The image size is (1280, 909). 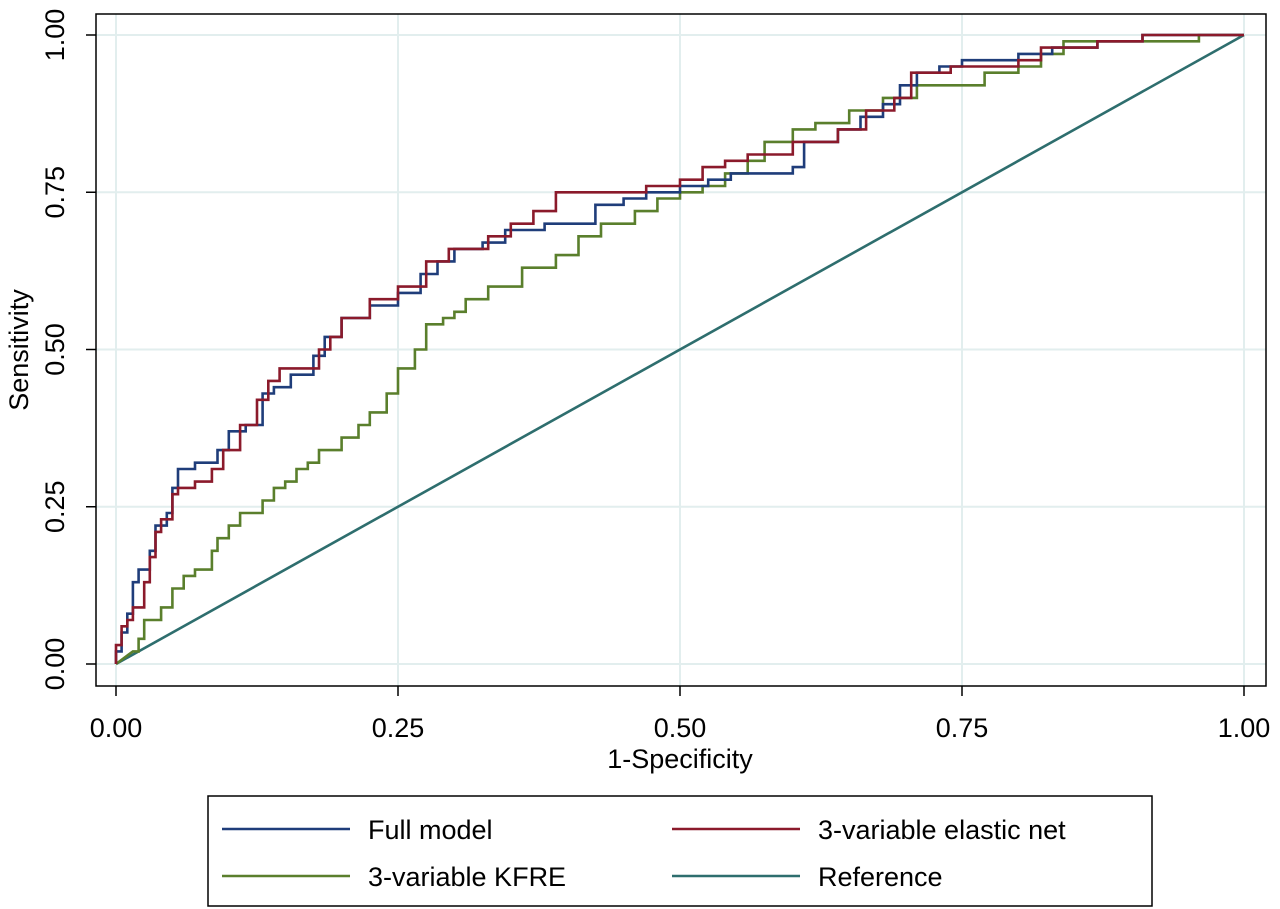 I want to click on y-axis-ticks: 0.00 0.25 0.50 0.75 1.00, so click(x=68, y=350).